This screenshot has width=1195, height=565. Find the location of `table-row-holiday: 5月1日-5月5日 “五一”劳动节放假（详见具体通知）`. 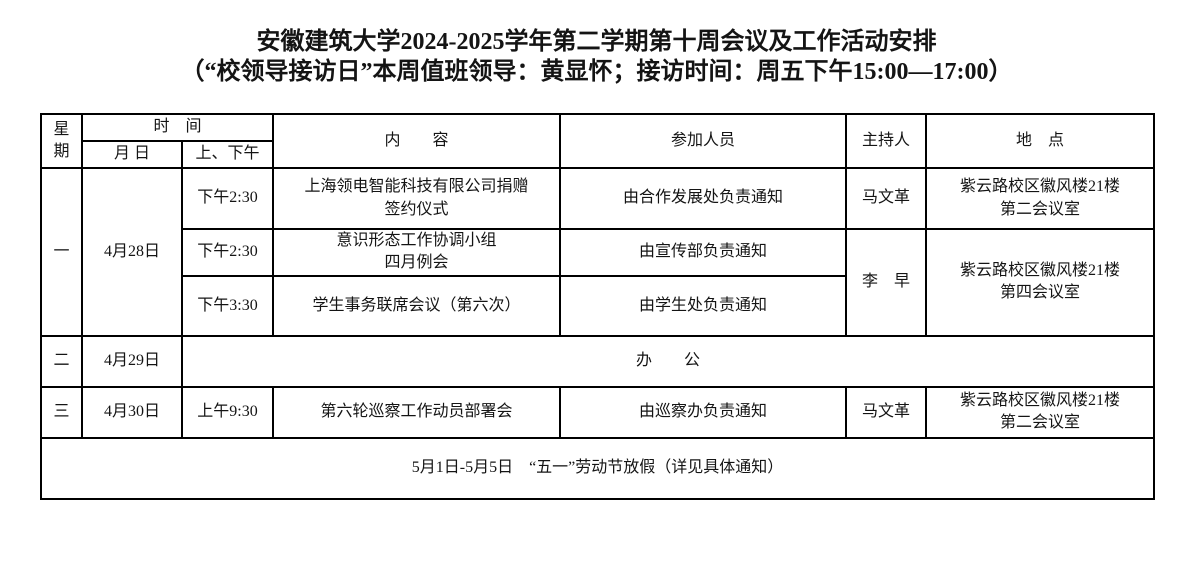

table-row-holiday: 5月1日-5月5日 “五一”劳动节放假（详见具体通知） is located at coordinates (597, 468).